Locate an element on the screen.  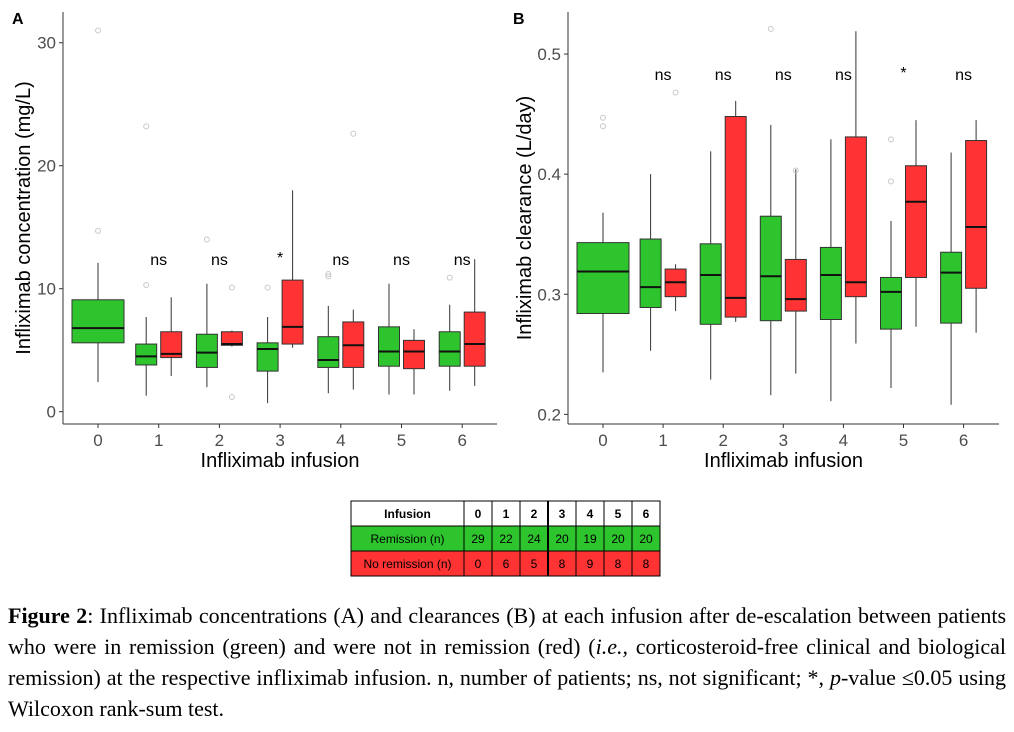
table-header-cell: Infusion is located at coordinates (407, 514).